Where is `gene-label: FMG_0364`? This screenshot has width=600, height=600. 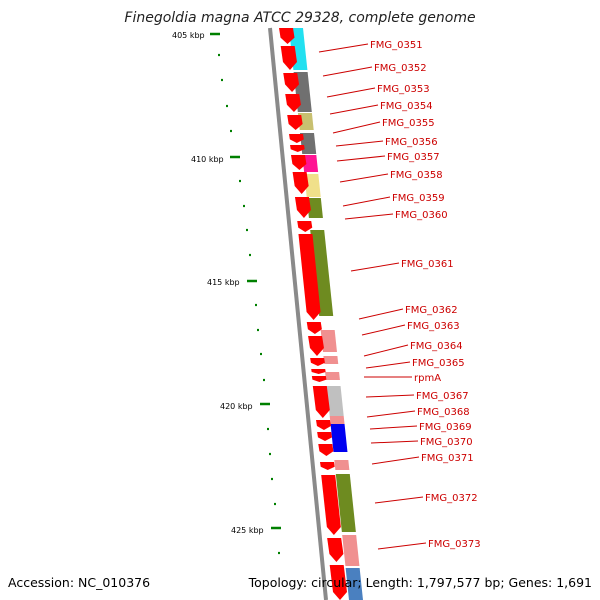
gene-label: FMG_0364 is located at coordinates (436, 346).